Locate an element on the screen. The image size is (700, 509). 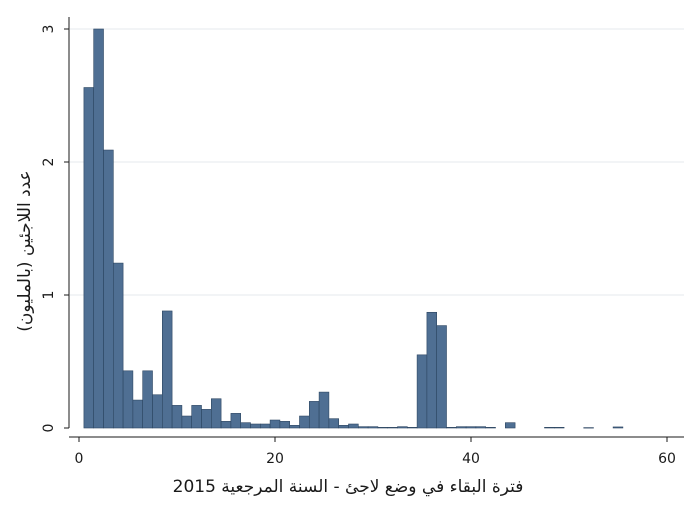
x-tick-label: 40 is located at coordinates (471, 459).